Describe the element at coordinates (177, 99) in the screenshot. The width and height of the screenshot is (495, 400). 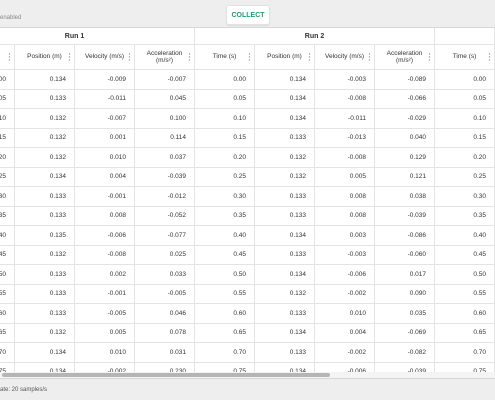
I see `cell-text: 0.045` at that location.